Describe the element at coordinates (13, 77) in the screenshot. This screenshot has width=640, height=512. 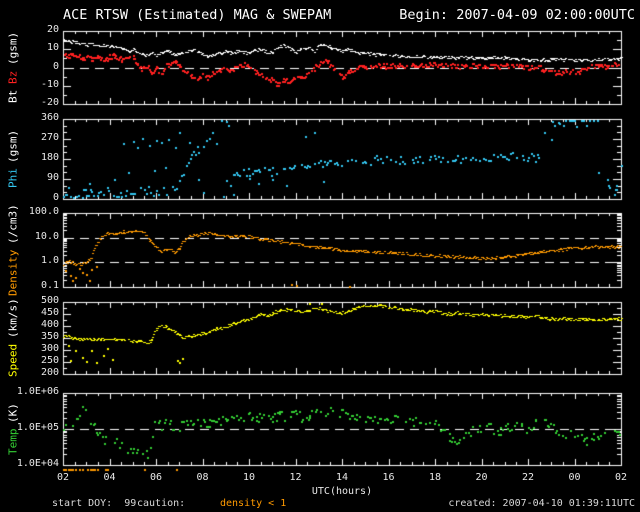
I see `y-axis-label-part: Bz` at that location.